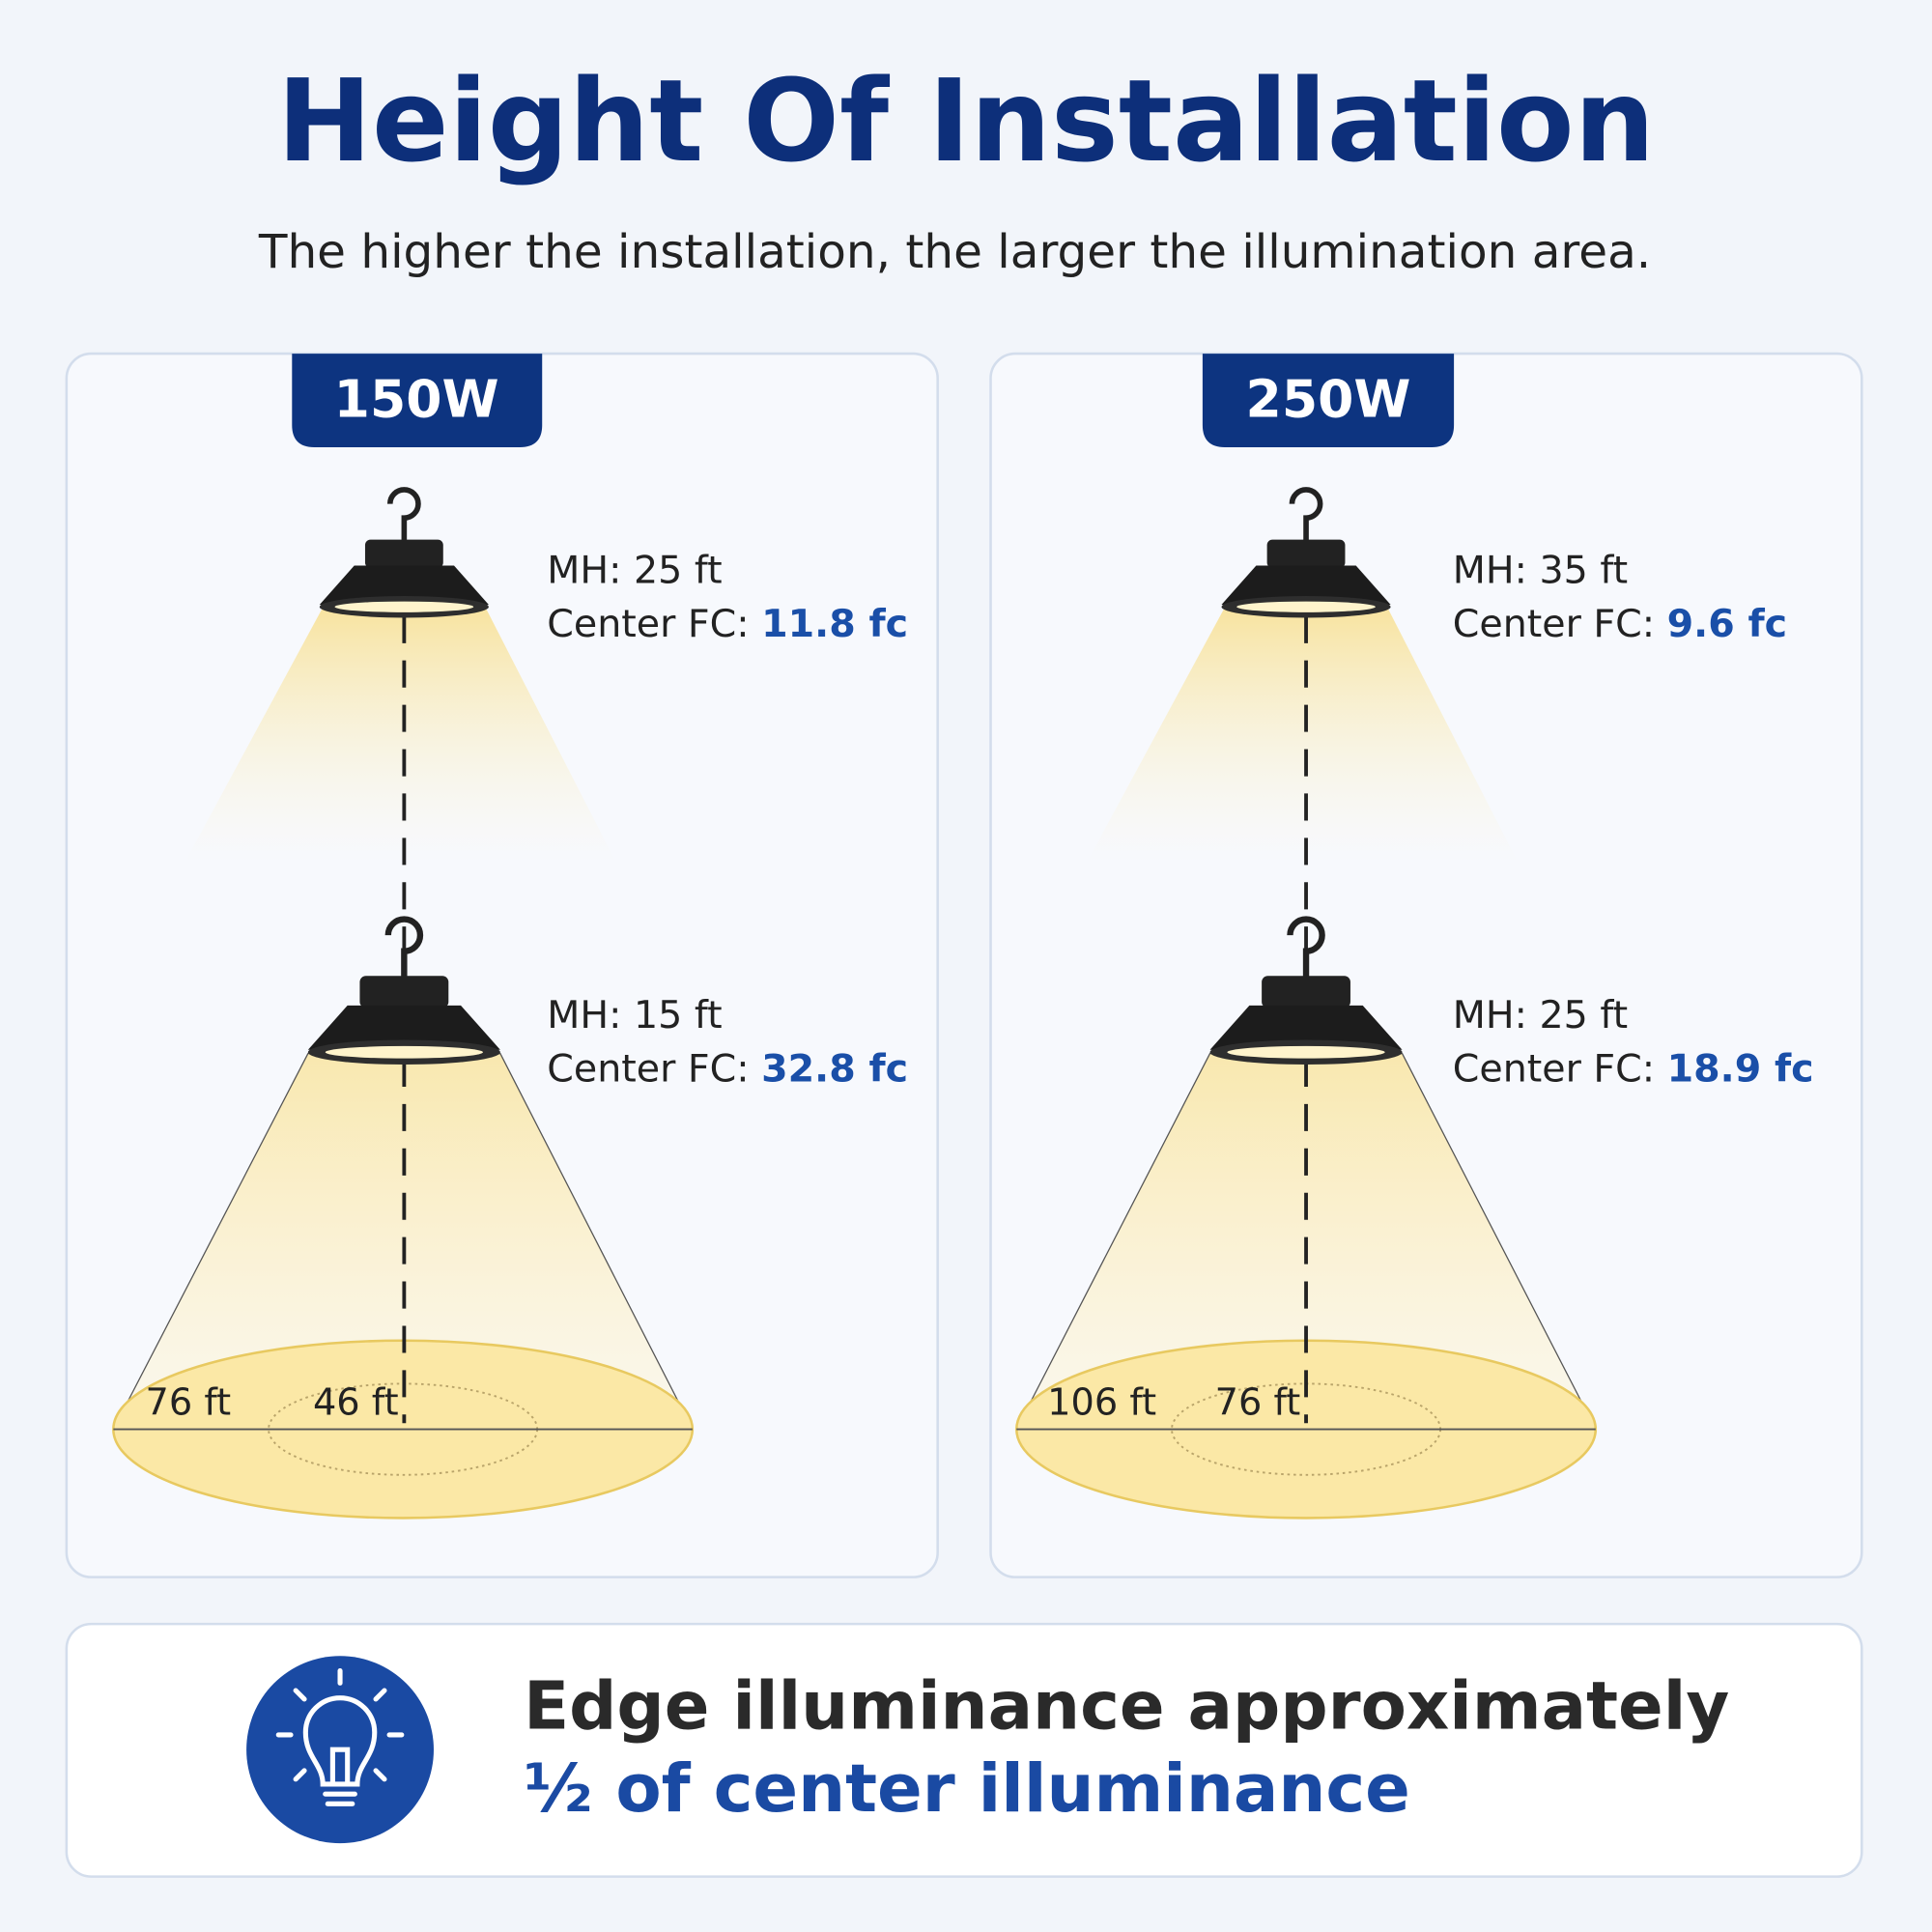  I want to click on footer-frame, so click(964, 1750).